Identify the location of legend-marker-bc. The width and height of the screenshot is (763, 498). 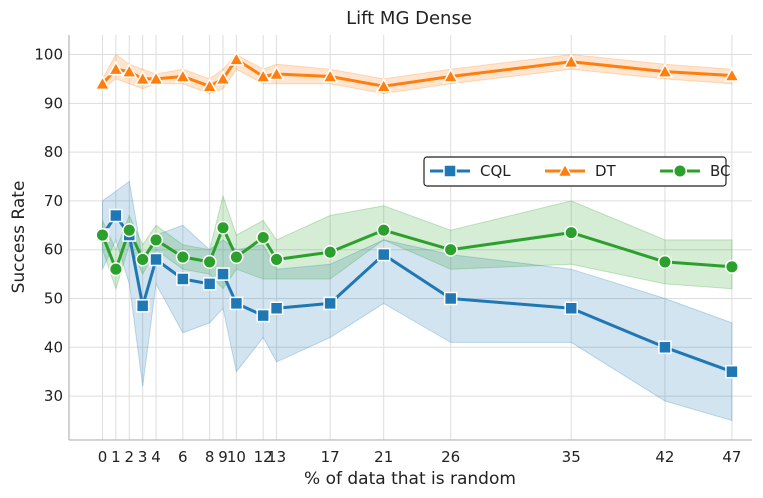
(680, 171).